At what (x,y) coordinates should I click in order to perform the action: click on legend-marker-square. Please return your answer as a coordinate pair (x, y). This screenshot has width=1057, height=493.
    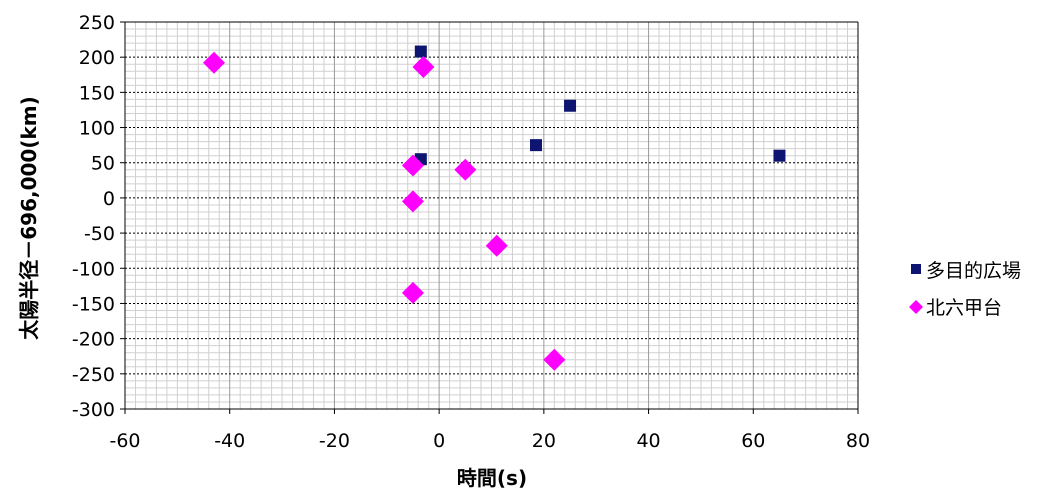
    Looking at the image, I should click on (916, 269).